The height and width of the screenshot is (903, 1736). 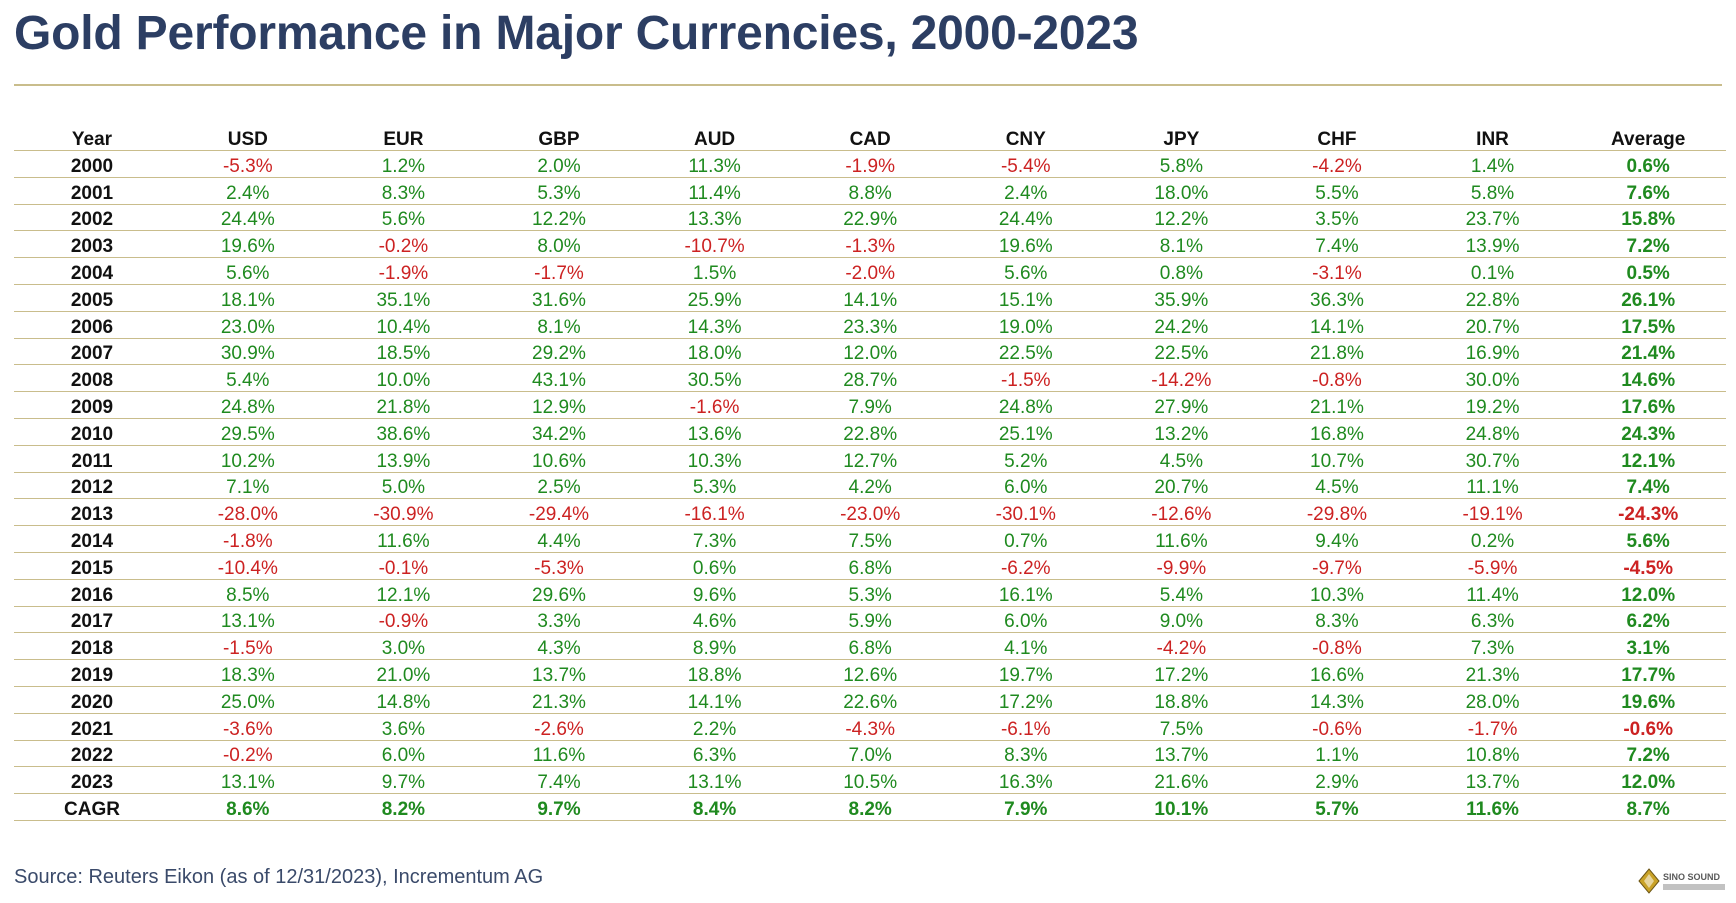 What do you see at coordinates (1025, 512) in the screenshot?
I see `value-cell-cny: -30.1%` at bounding box center [1025, 512].